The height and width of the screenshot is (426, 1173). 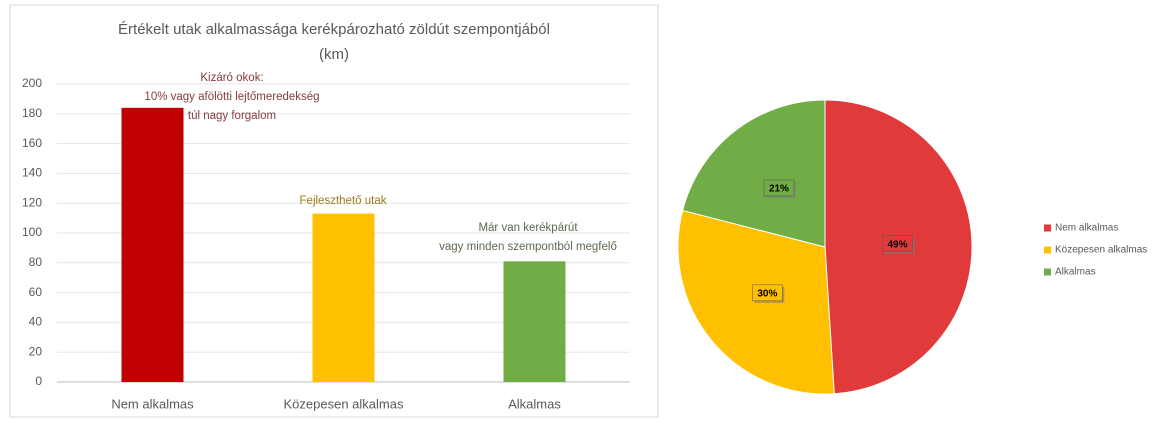 I want to click on y-tick-label: 0, so click(x=38, y=381).